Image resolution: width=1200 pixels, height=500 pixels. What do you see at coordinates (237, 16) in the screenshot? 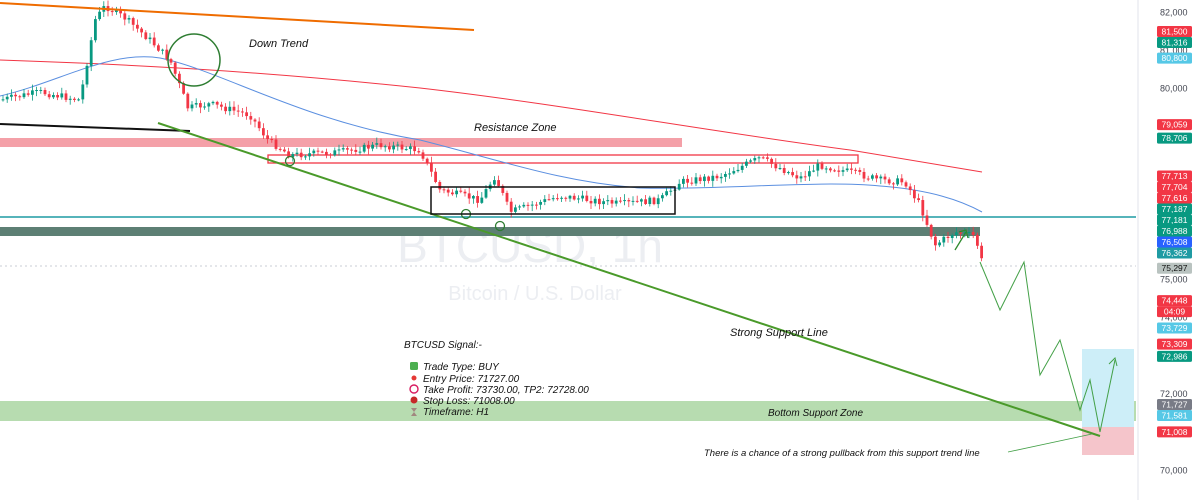
I see `down-trend-resistance-line` at bounding box center [237, 16].